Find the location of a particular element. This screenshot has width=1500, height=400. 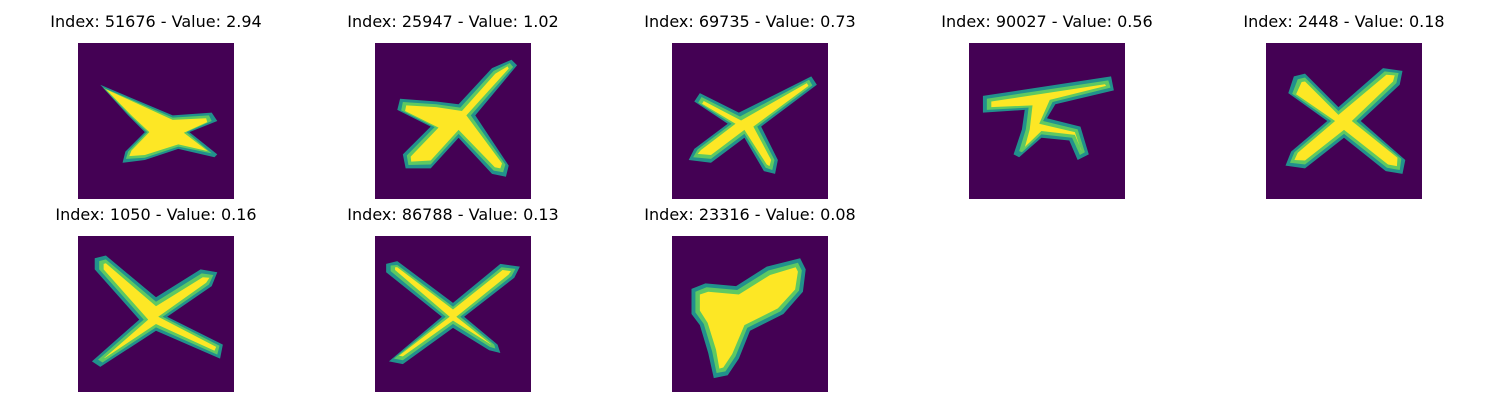

sample-tile: Index: 86788 - Value: 0.13 is located at coordinates (453, 295).